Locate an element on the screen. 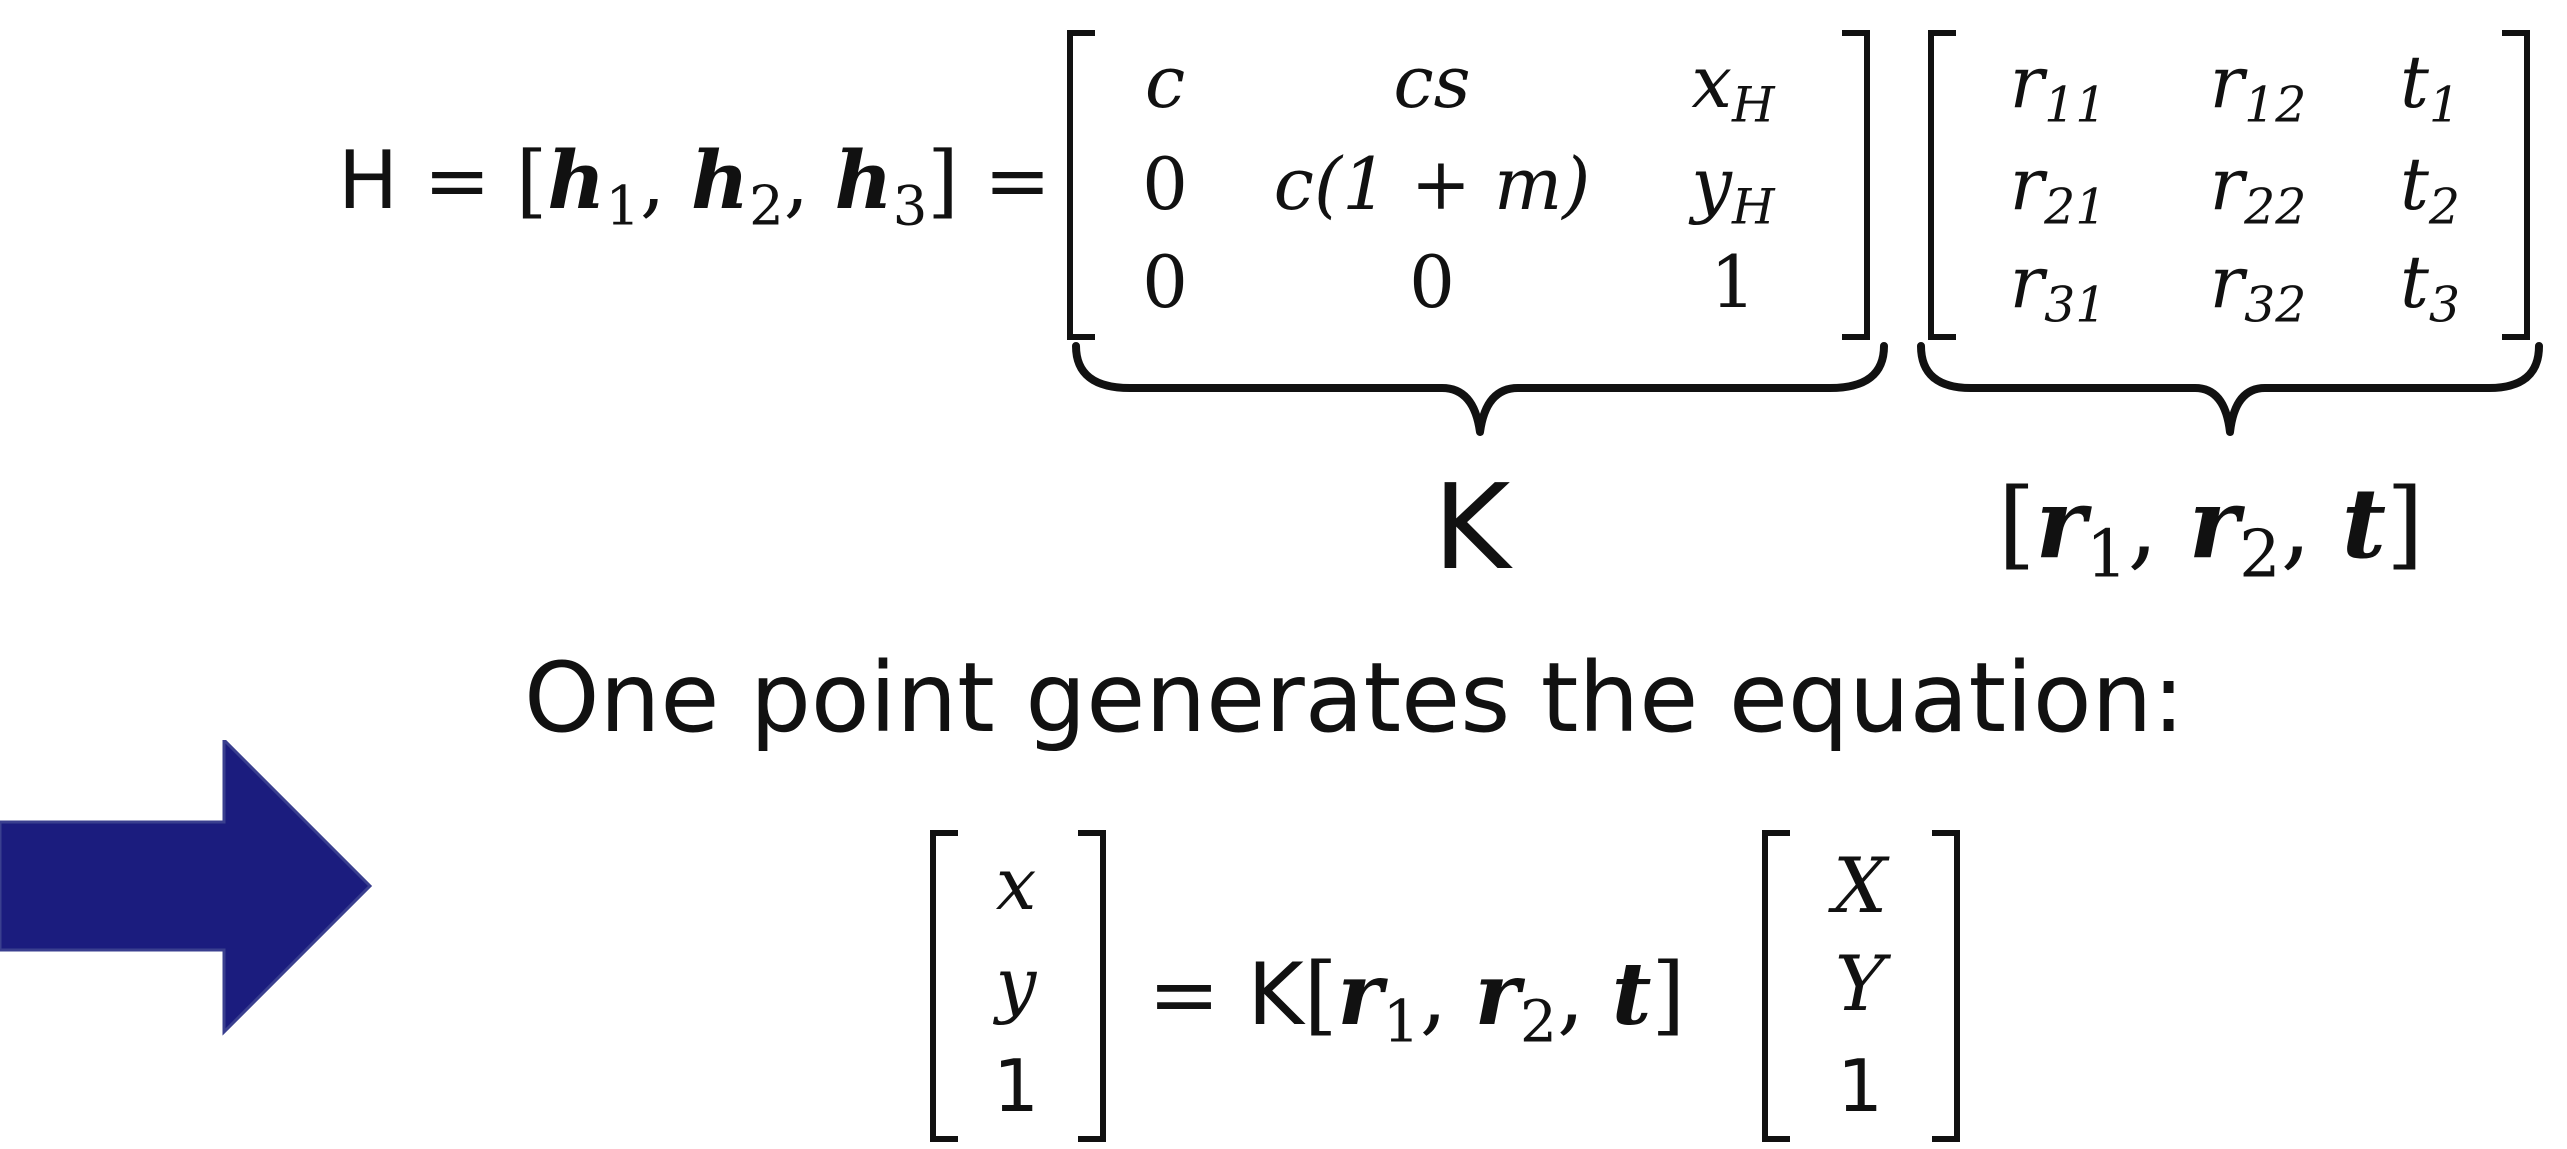 The width and height of the screenshot is (2567, 1149). world-vector-cell: Y is located at coordinates (1860, 983).